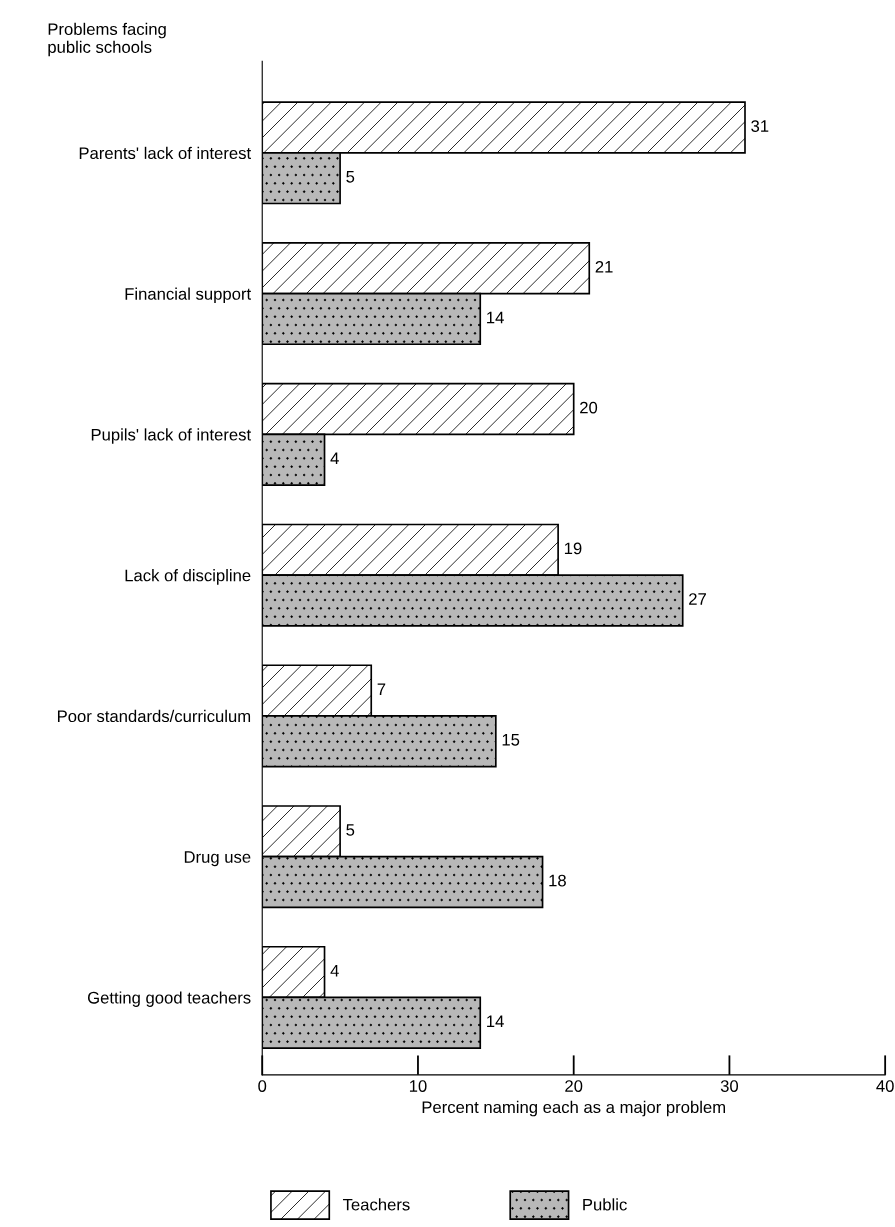 Image resolution: width=895 pixels, height=1227 pixels. Describe the element at coordinates (188, 577) in the screenshot. I see `y-tick-label: Lack of discipline` at that location.